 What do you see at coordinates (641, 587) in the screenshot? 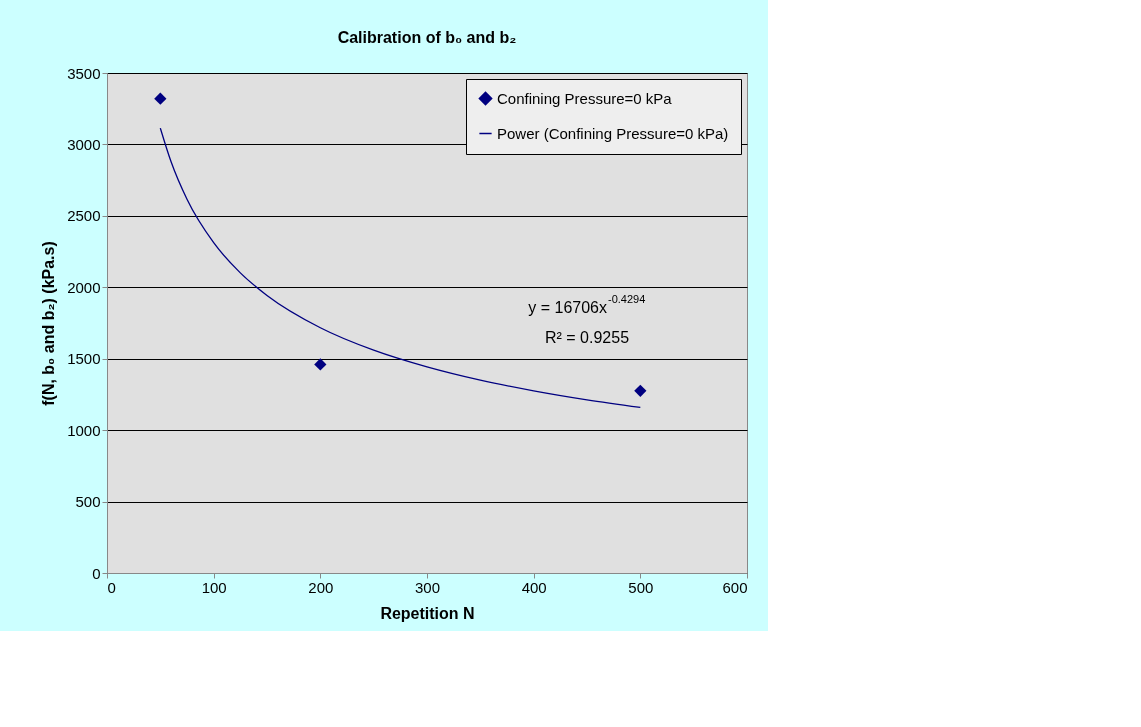
I see `x-tick-label: 500` at bounding box center [641, 587].